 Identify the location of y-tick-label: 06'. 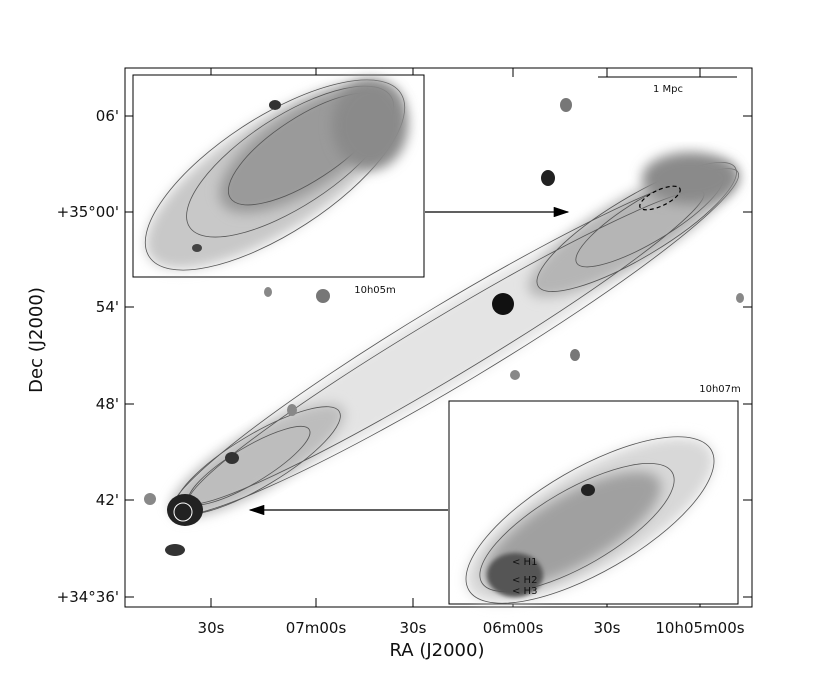
(107, 116).